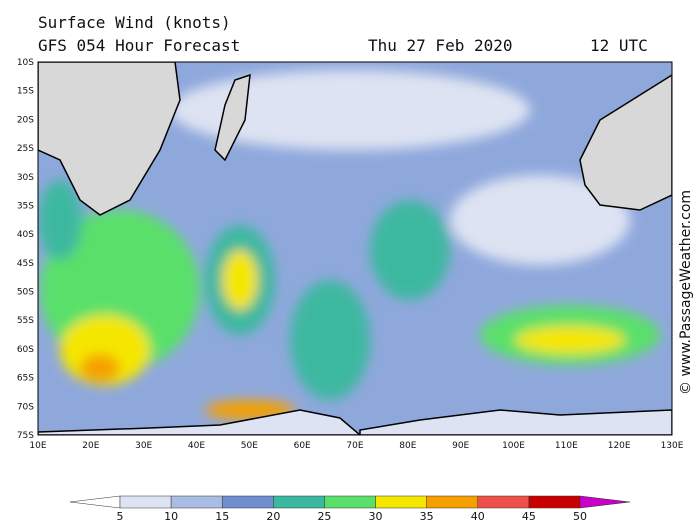 The width and height of the screenshot is (700, 525). Describe the element at coordinates (37, 446) in the screenshot. I see `lon-label: 10E` at that location.